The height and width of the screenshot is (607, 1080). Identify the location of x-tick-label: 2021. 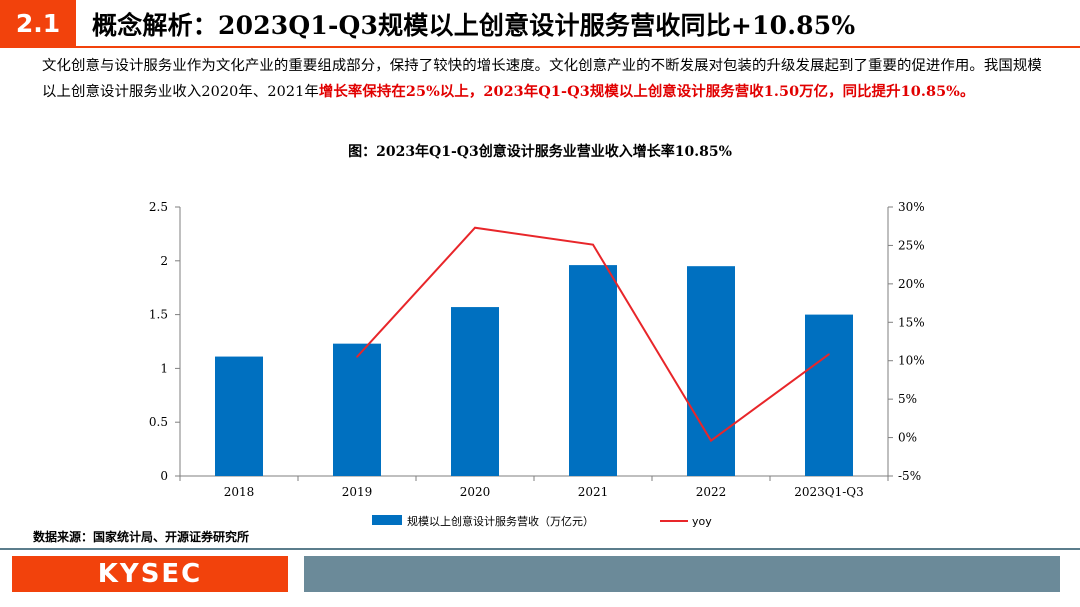
(593, 492).